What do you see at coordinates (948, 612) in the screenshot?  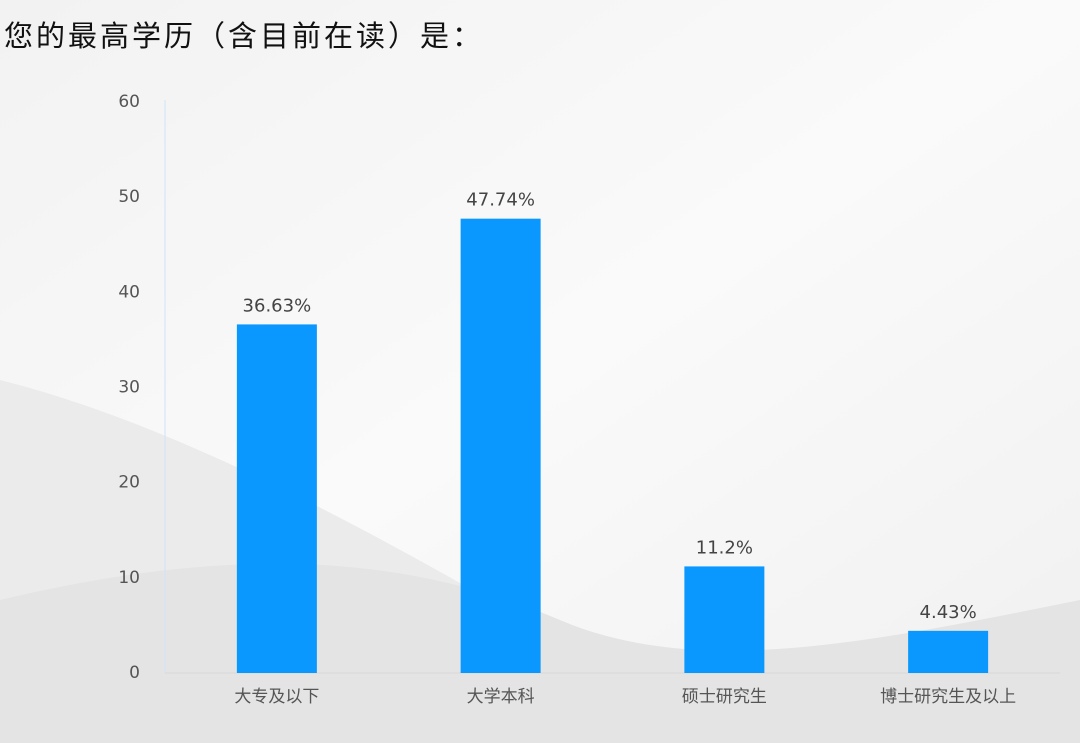 I see `data-label: 4.43%` at bounding box center [948, 612].